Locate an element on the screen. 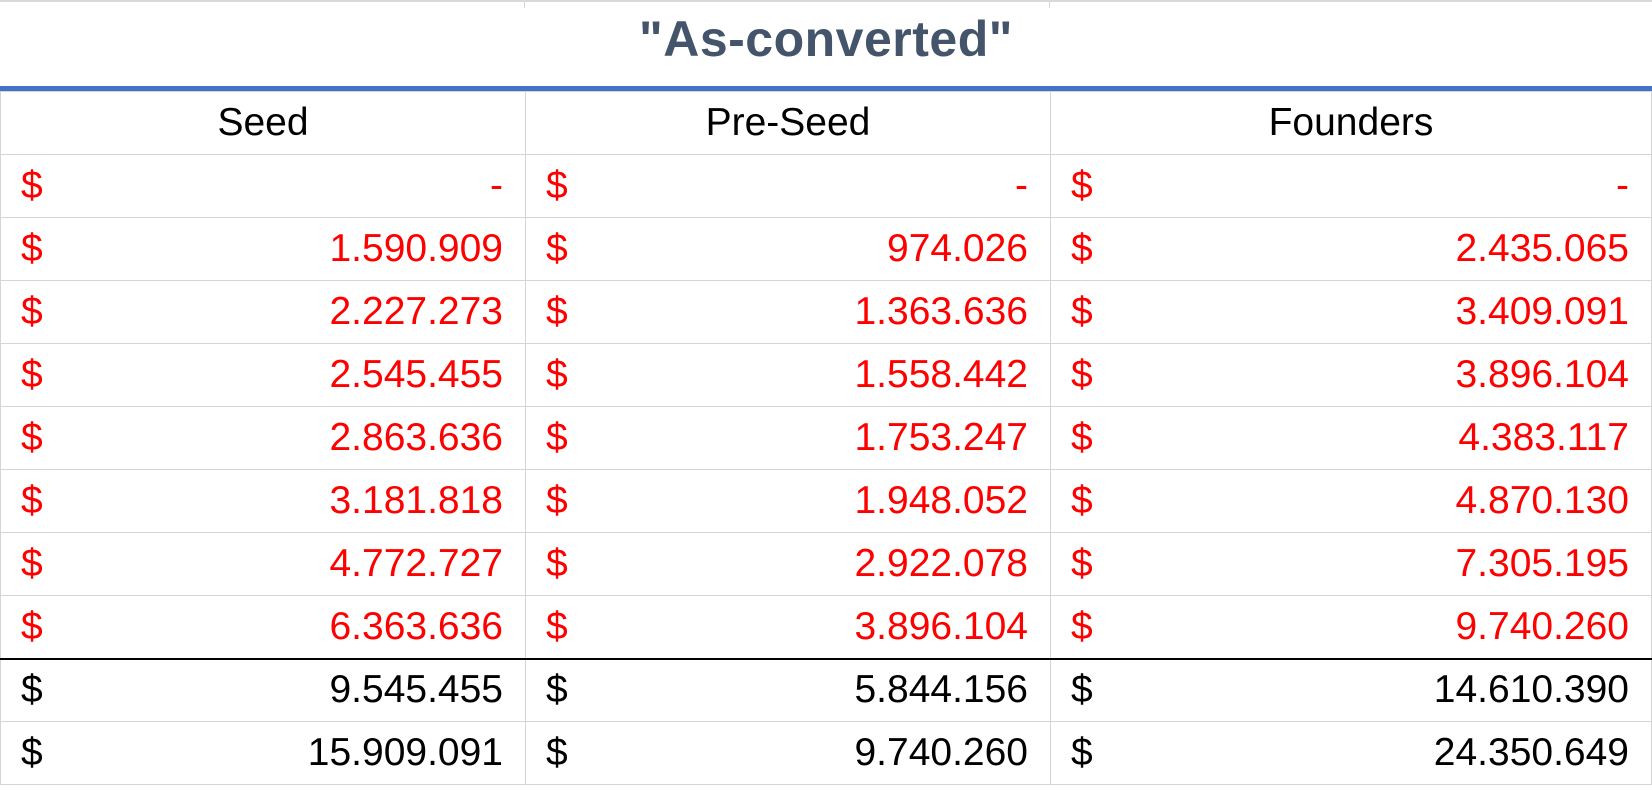 The width and height of the screenshot is (1652, 802). cell-founders: $9.740.260 is located at coordinates (1351, 627).